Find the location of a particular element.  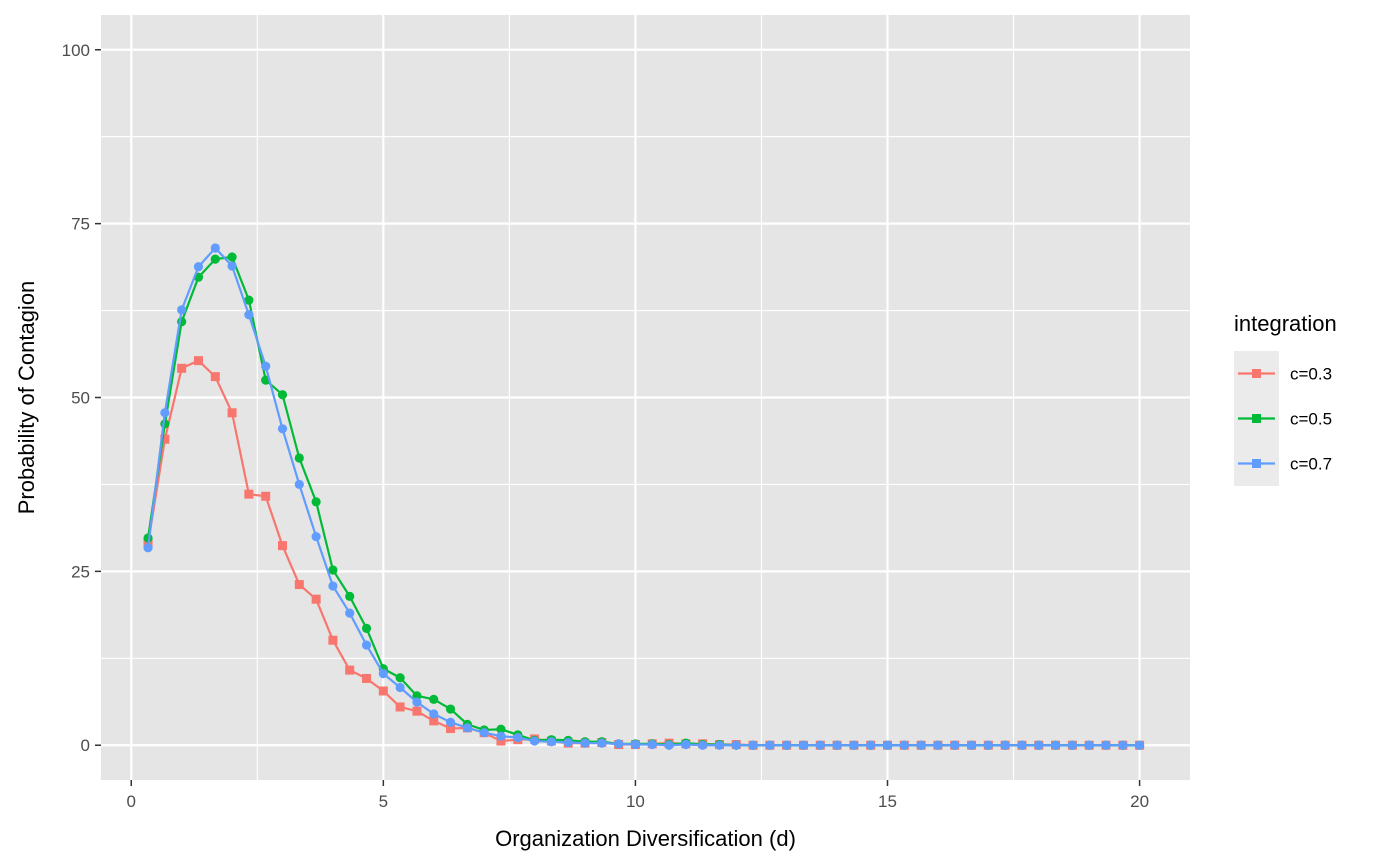

legend-item: c=0.3 is located at coordinates (1283, 373).